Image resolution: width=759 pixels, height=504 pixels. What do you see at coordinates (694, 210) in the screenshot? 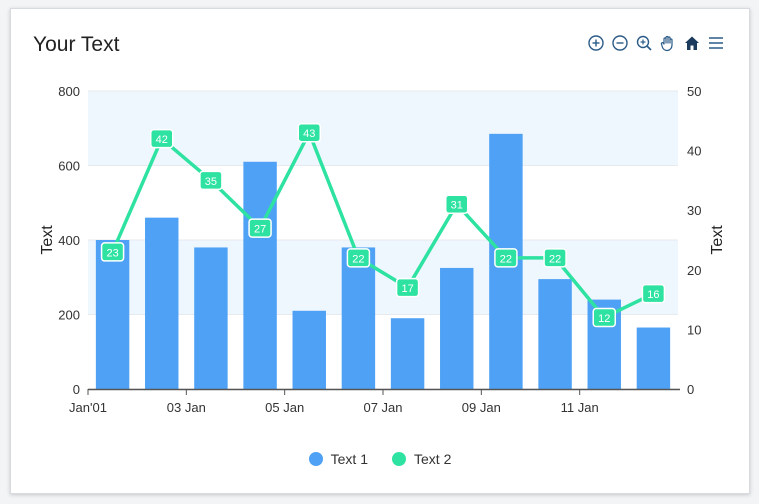
I see `y-right-tick-label: 30` at bounding box center [694, 210].